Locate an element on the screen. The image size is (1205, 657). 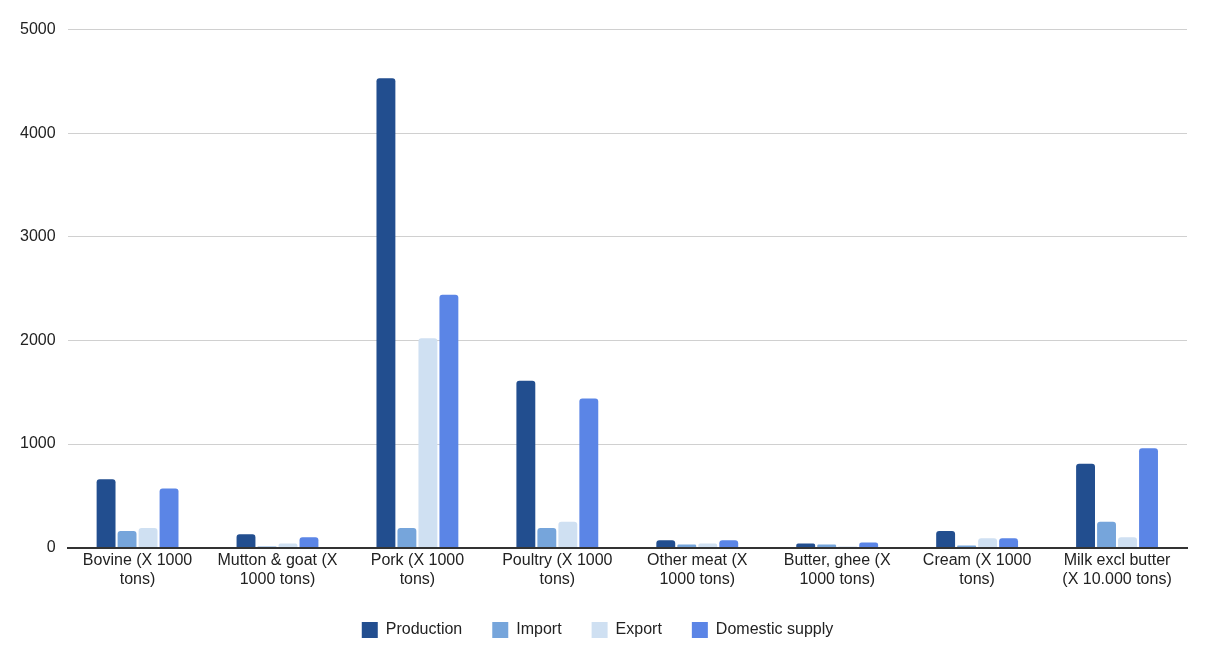
legend-label: Production is located at coordinates (424, 629).